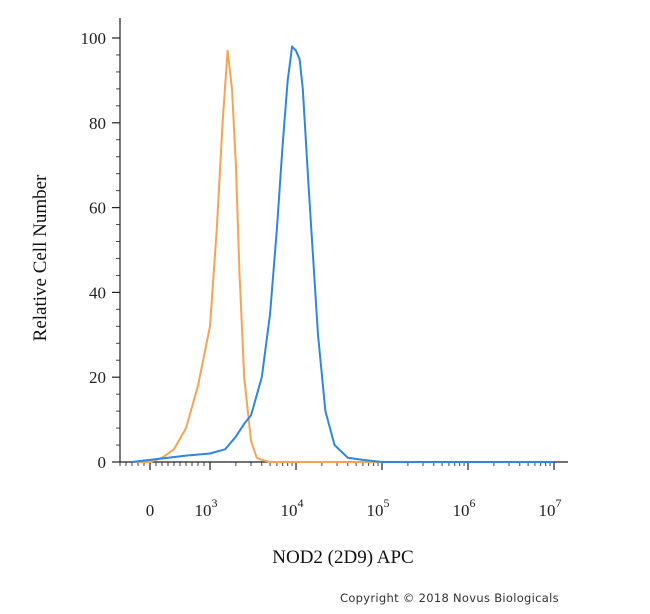 The height and width of the screenshot is (614, 650). I want to click on x-tick-label: 10⁴, so click(292, 508).